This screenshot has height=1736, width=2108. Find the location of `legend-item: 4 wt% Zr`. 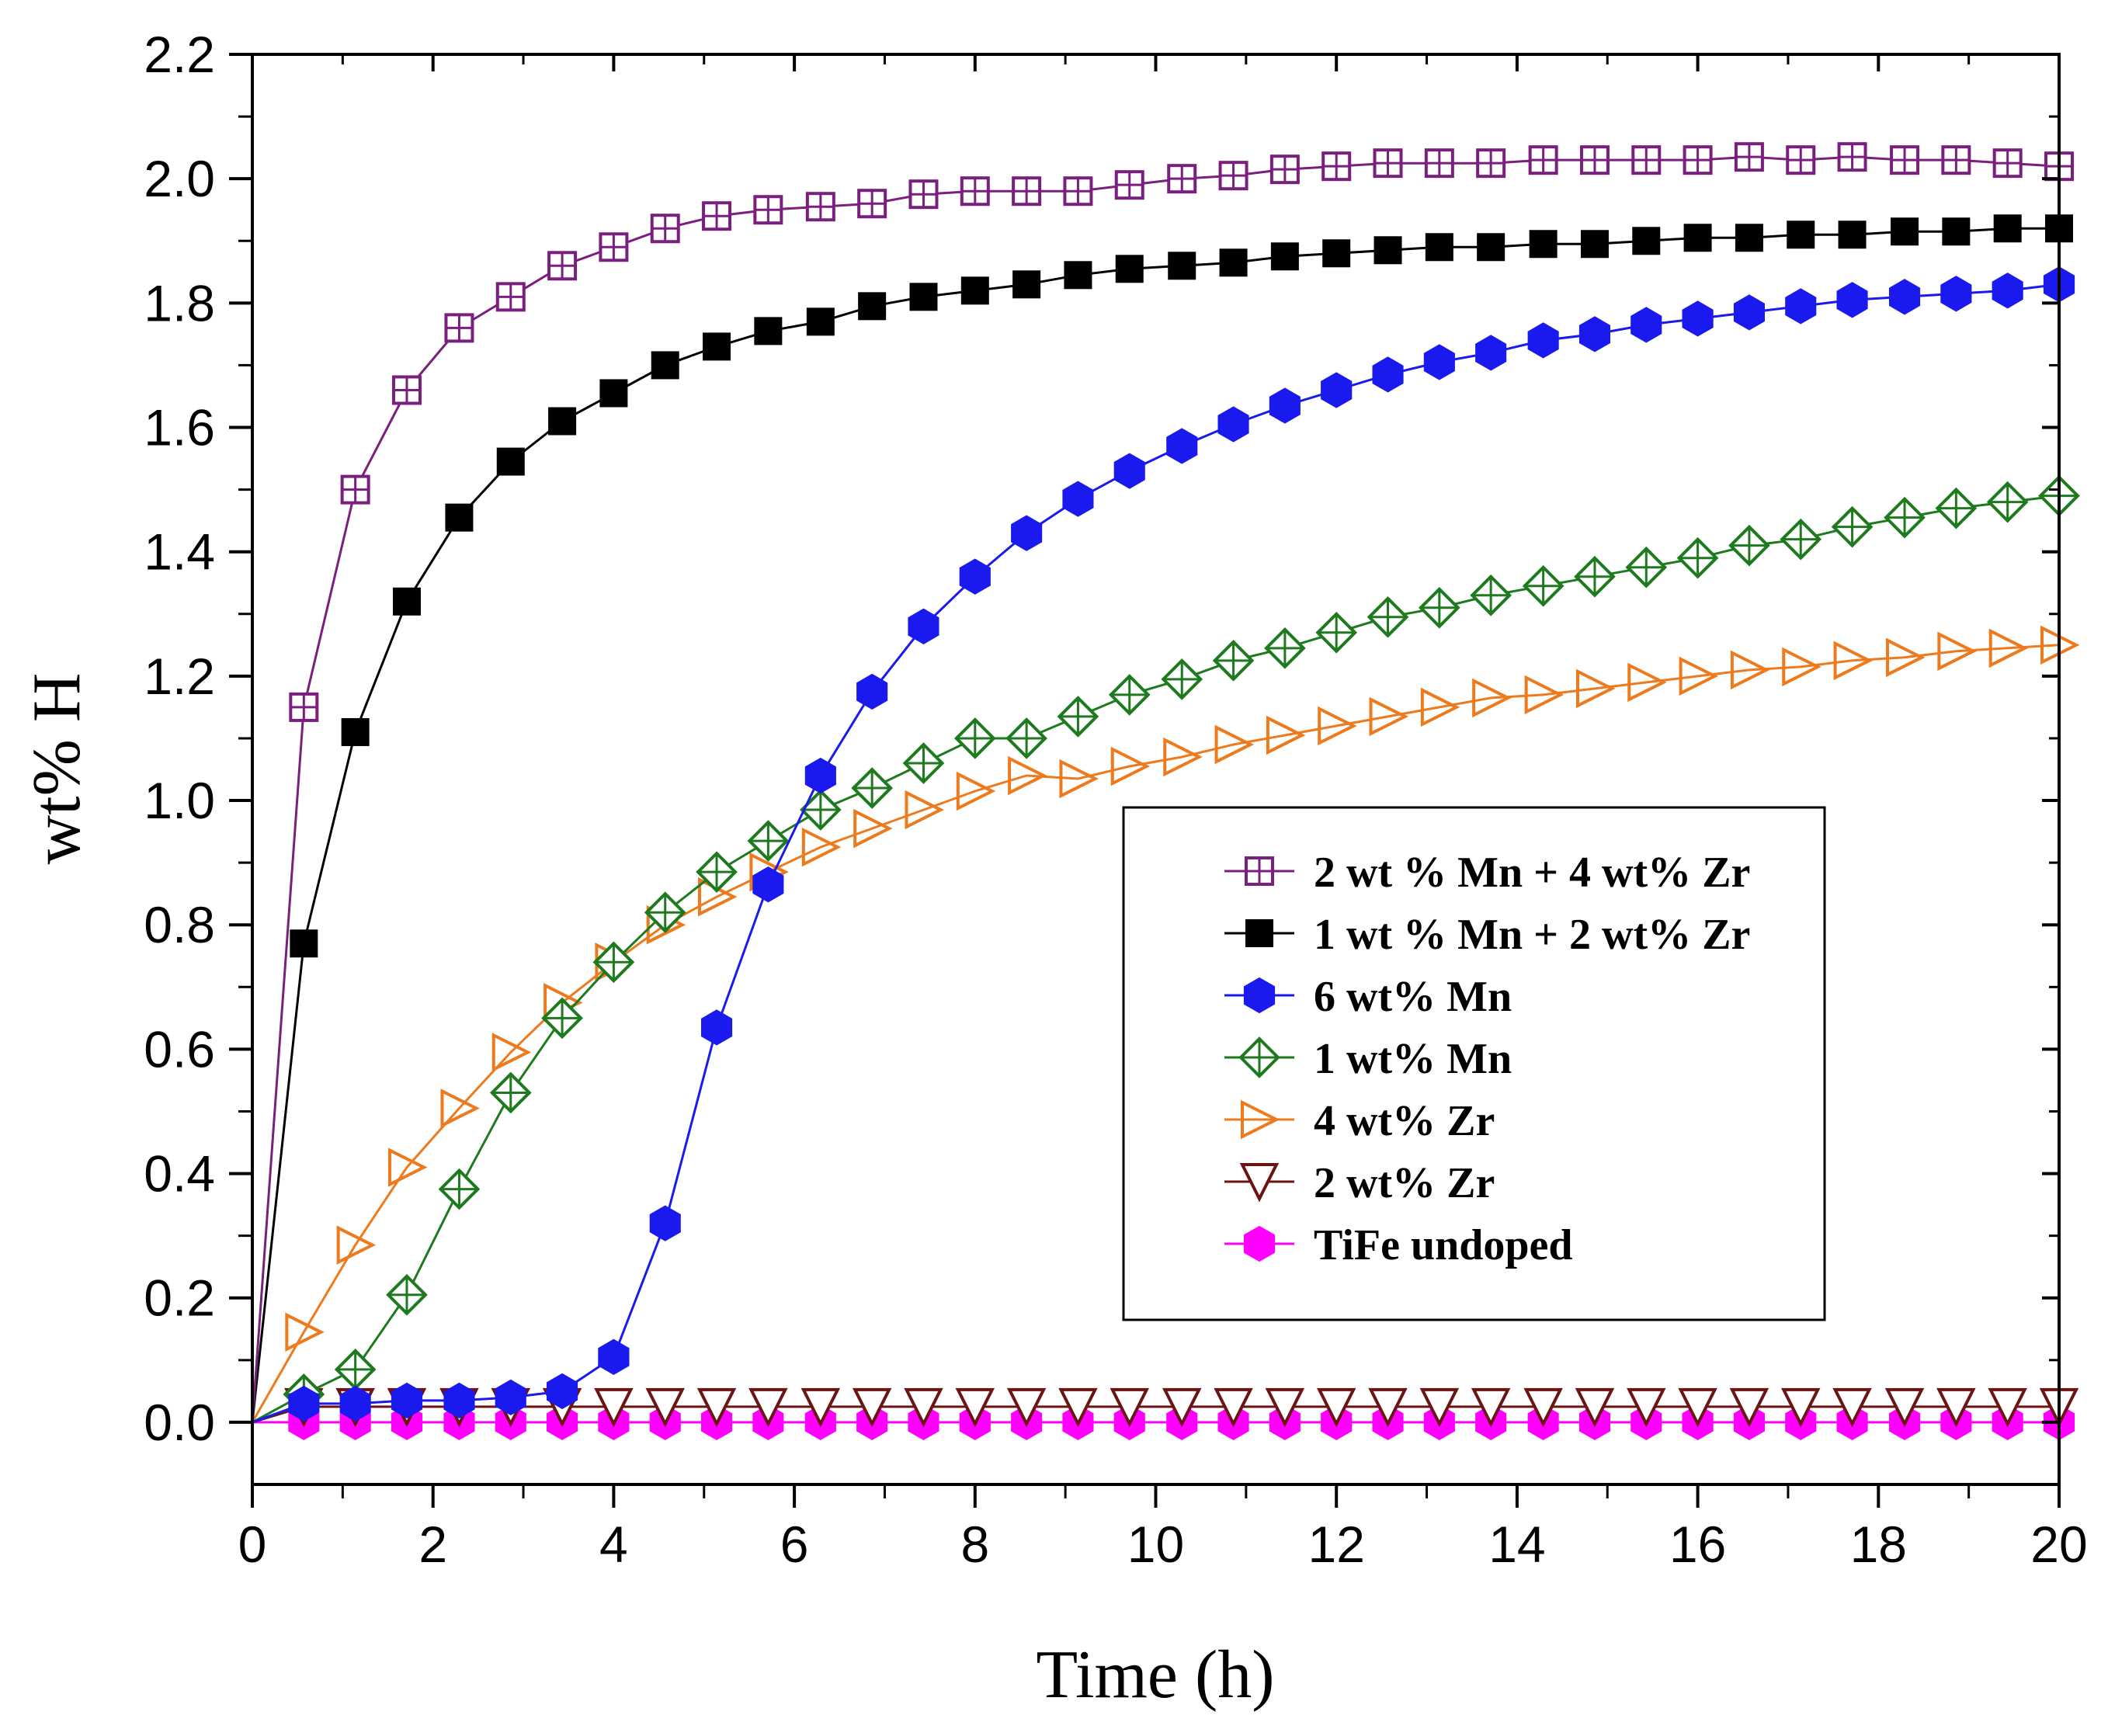

legend-item: 4 wt% Zr is located at coordinates (1359, 1121).